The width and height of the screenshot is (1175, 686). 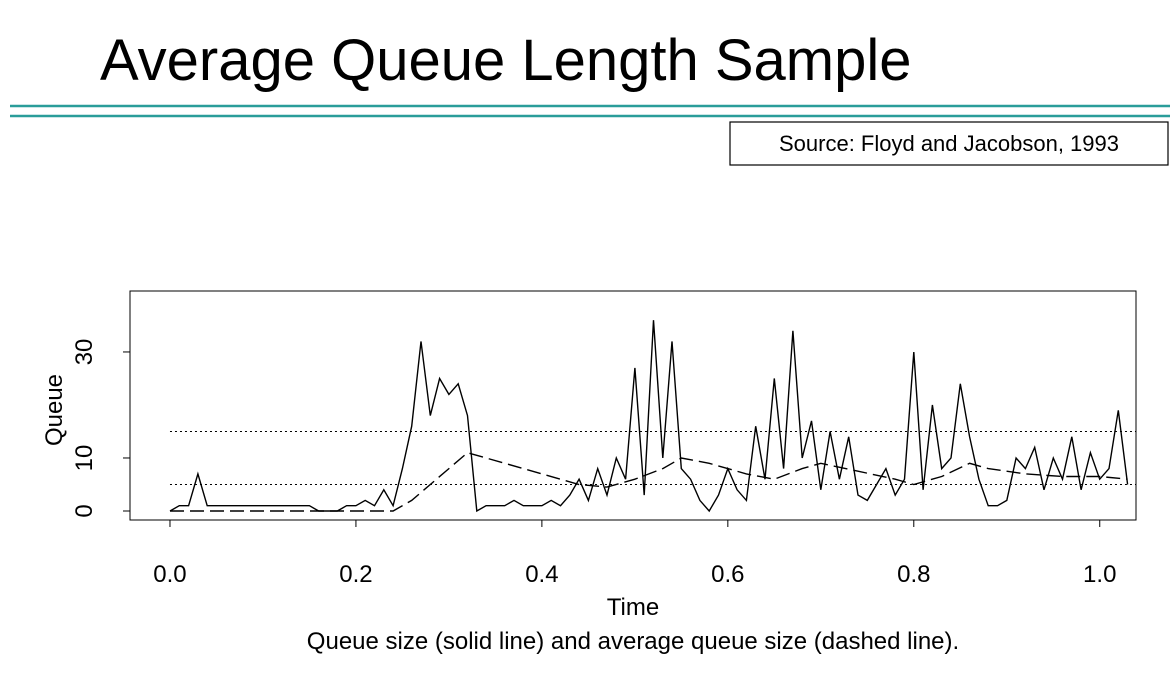 I want to click on x-tick-label: 0.4, so click(x=541, y=574).